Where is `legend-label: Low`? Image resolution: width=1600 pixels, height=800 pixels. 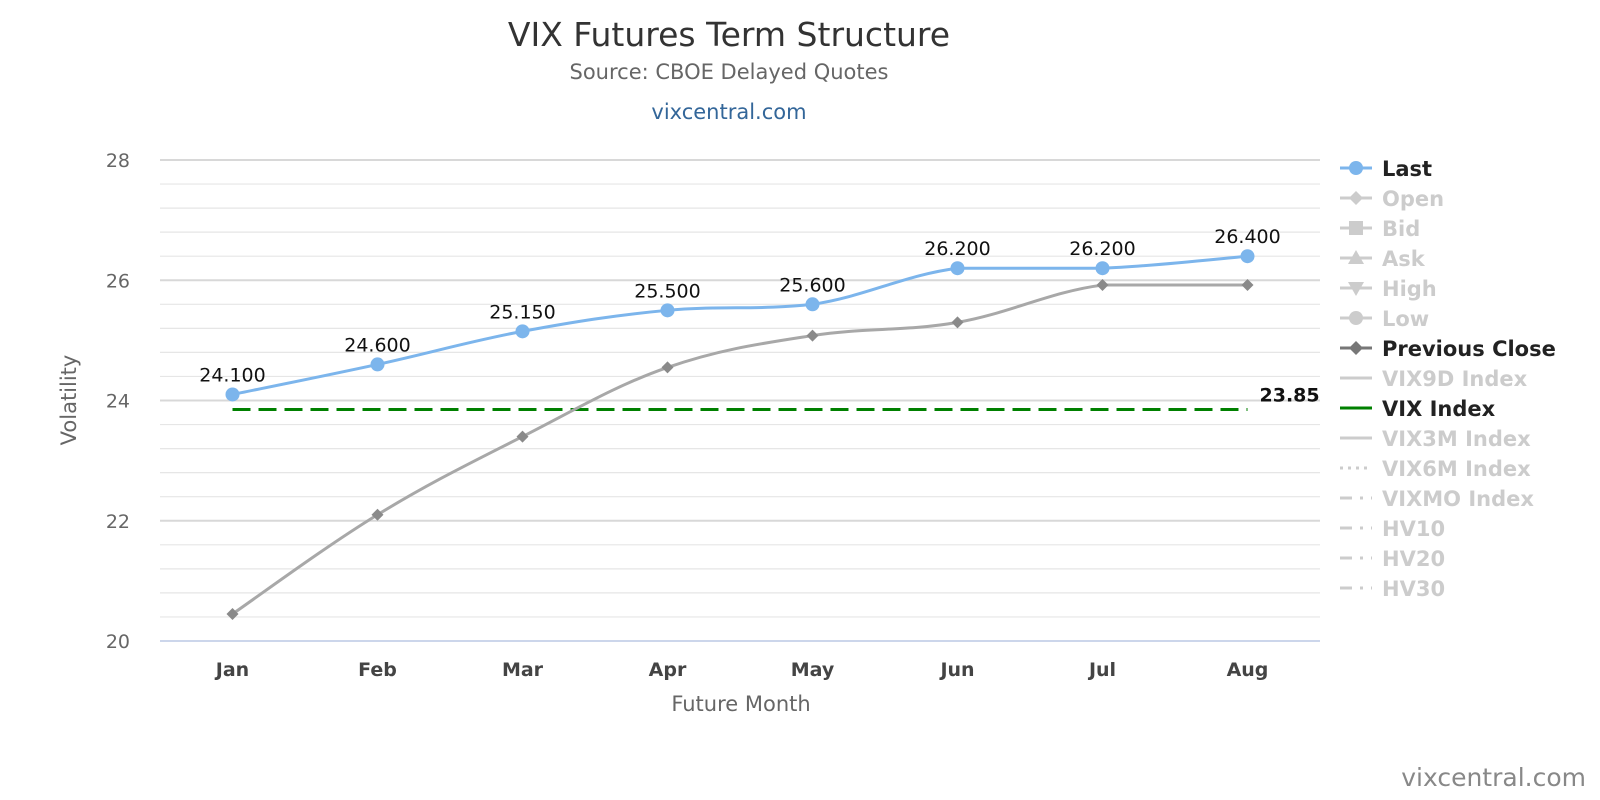 legend-label: Low is located at coordinates (1405, 319).